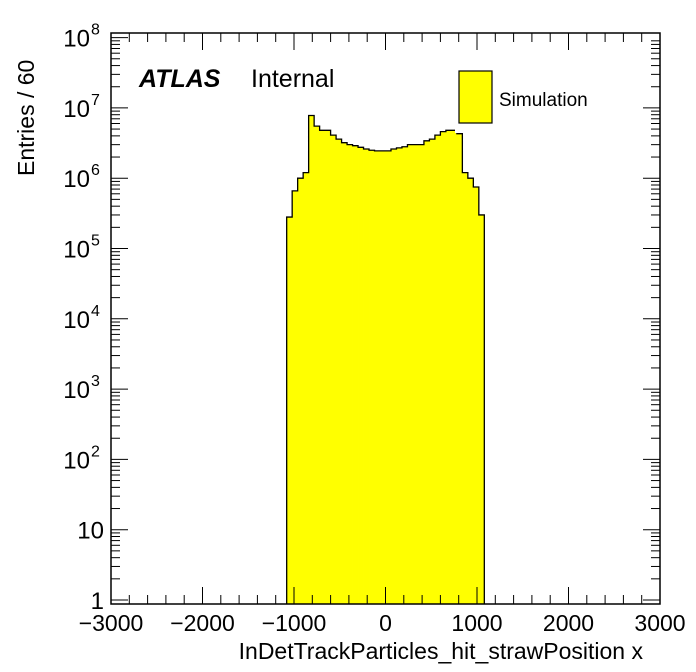 This screenshot has width=696, height=672. I want to click on y-tick-exponent: 4, so click(95, 311).